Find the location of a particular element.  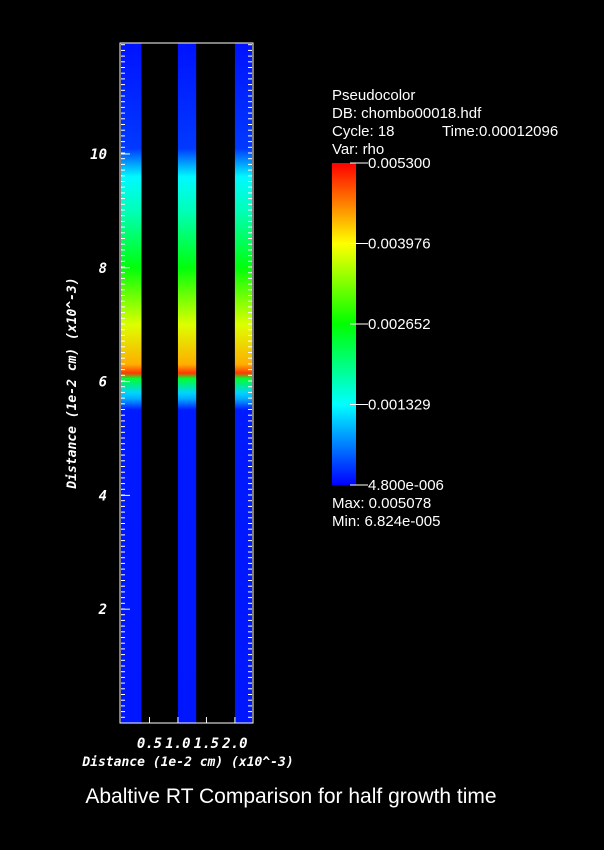

colorbar-tick-label: 0.002652 is located at coordinates (399, 324).